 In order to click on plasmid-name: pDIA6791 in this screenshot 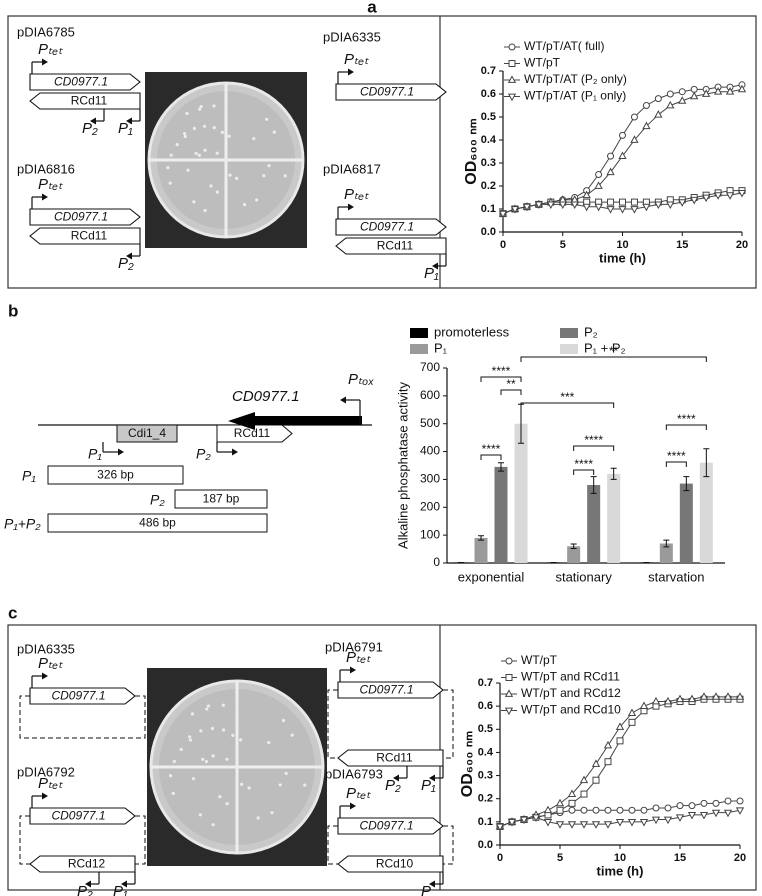, I will do `click(354, 646)`.